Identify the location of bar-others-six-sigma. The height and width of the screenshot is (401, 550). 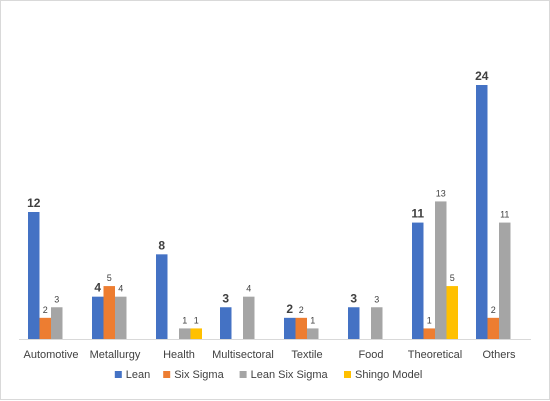
(493, 328).